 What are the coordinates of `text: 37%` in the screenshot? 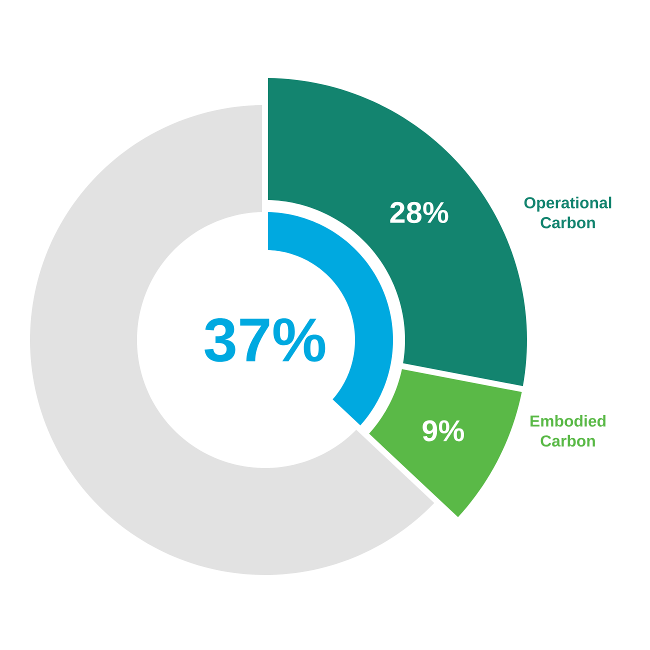 It's located at (265, 340).